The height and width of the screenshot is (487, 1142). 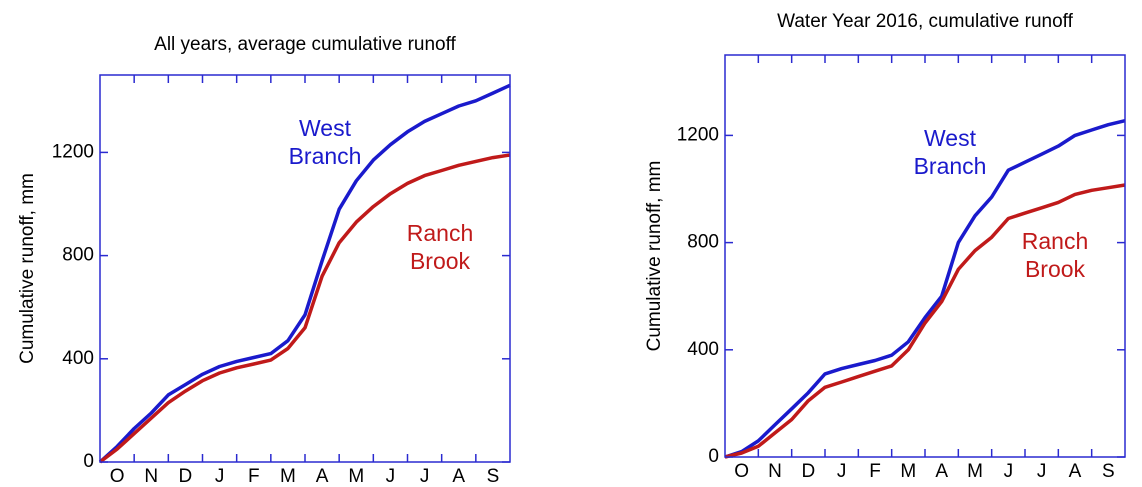 What do you see at coordinates (925, 21) in the screenshot?
I see `chart-title: Water Year 2016, cumulative runoff` at bounding box center [925, 21].